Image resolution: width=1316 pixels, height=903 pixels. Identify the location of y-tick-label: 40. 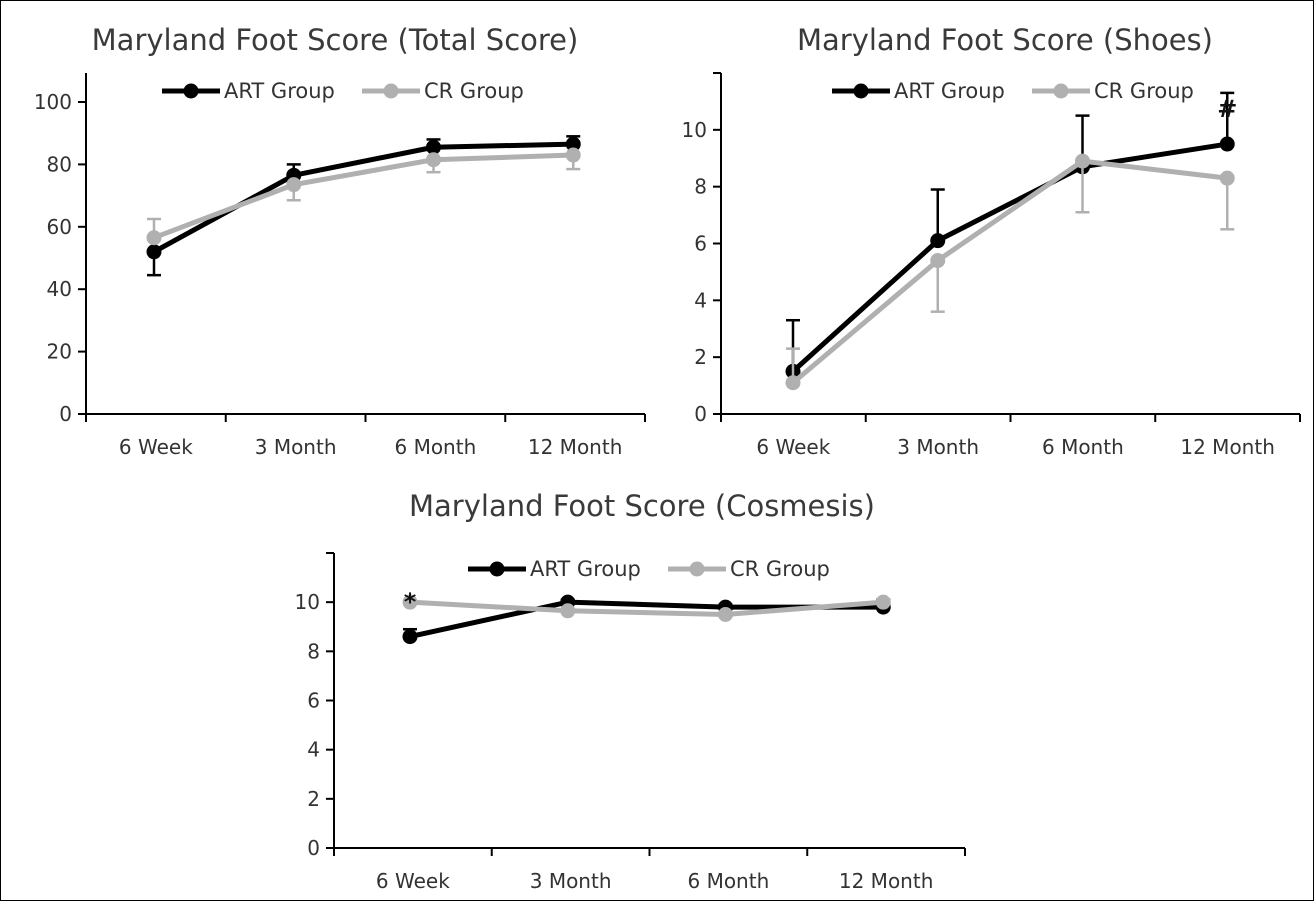
(59, 289).